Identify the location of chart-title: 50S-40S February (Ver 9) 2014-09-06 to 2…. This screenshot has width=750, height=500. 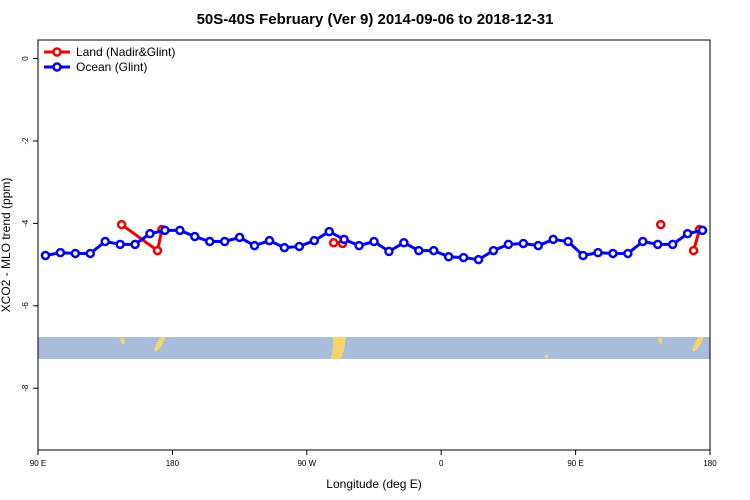
(375, 19).